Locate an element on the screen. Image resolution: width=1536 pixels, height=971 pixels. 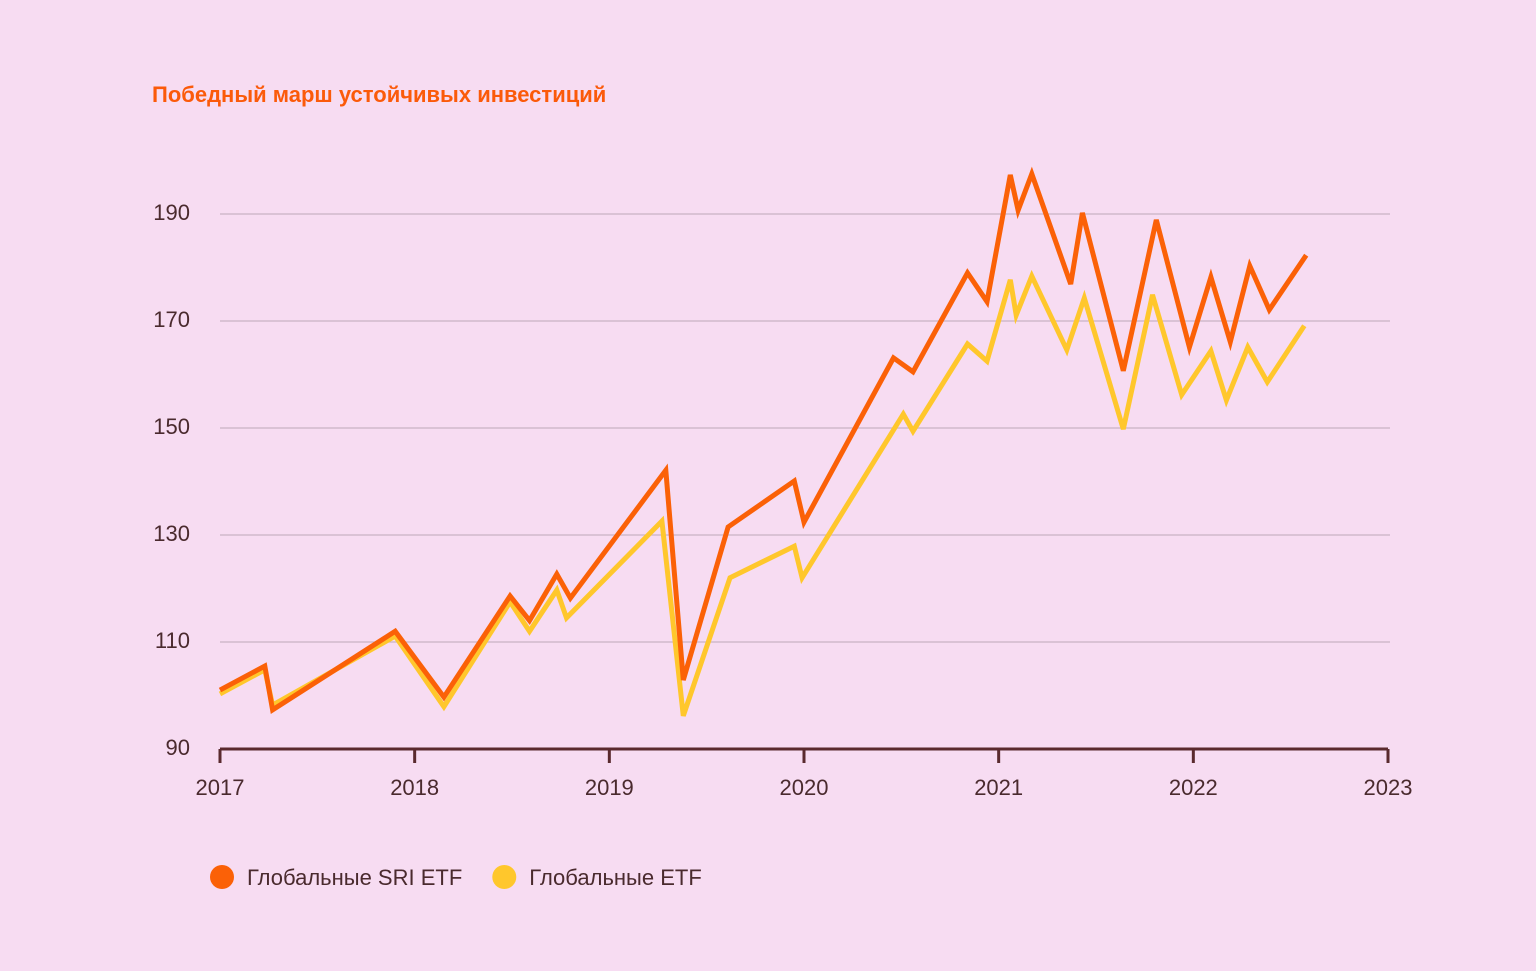
x-tick-label: 2018 is located at coordinates (414, 787).